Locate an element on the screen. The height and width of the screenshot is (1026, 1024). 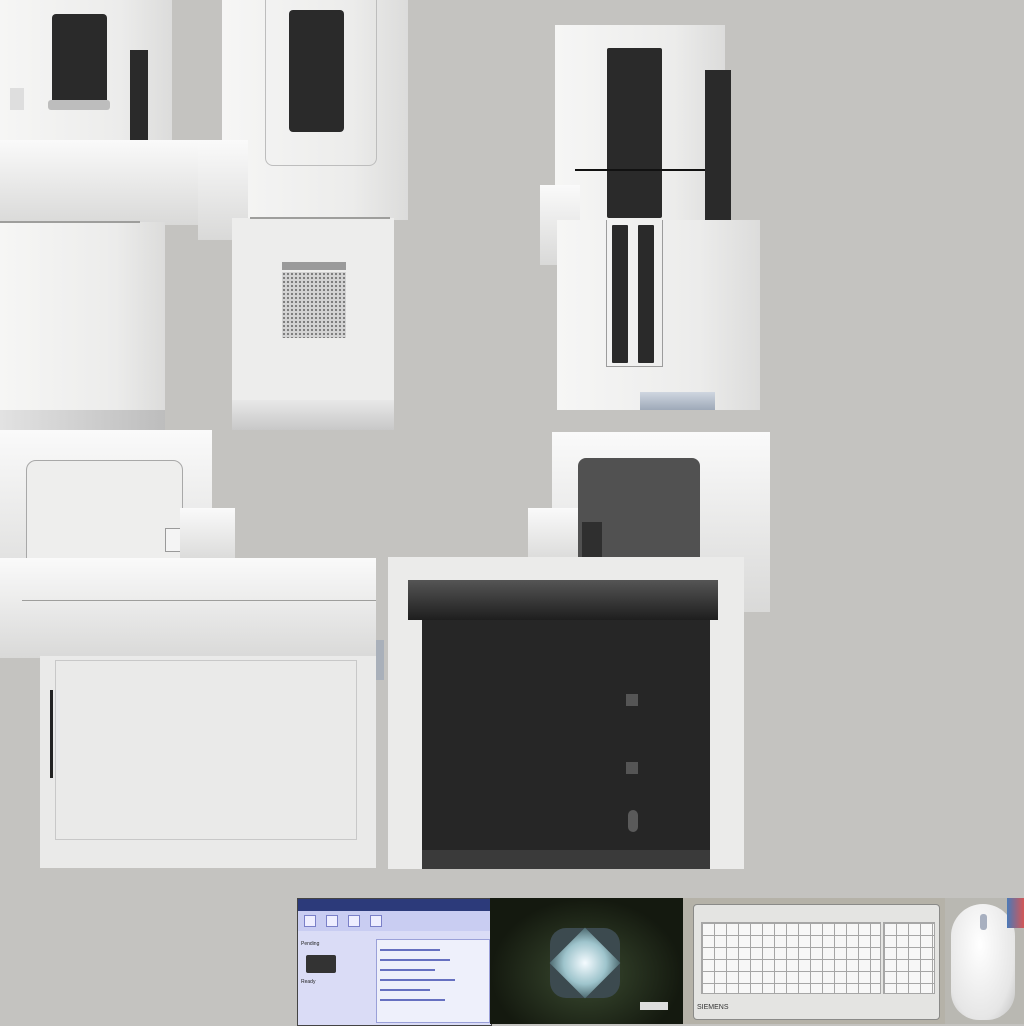
printer-top-right-edge is located at coordinates (380, 660).